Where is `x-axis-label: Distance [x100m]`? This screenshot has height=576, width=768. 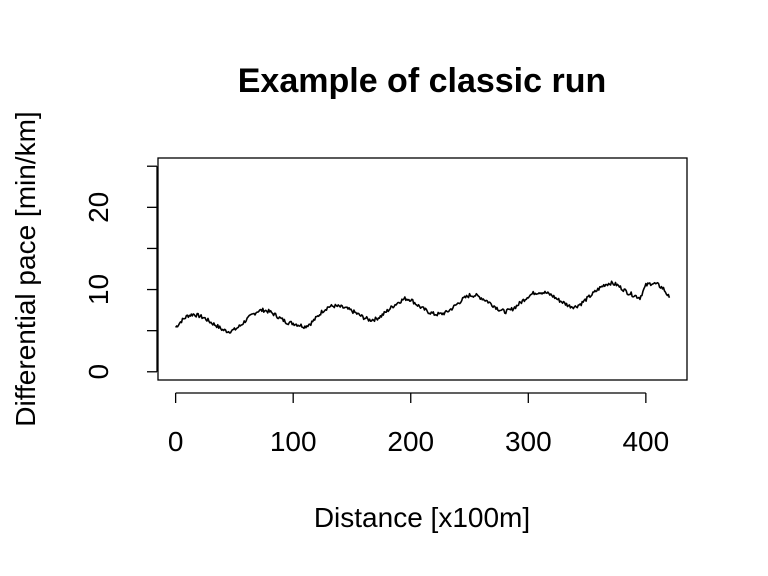
x-axis-label: Distance [x100m] is located at coordinates (422, 517).